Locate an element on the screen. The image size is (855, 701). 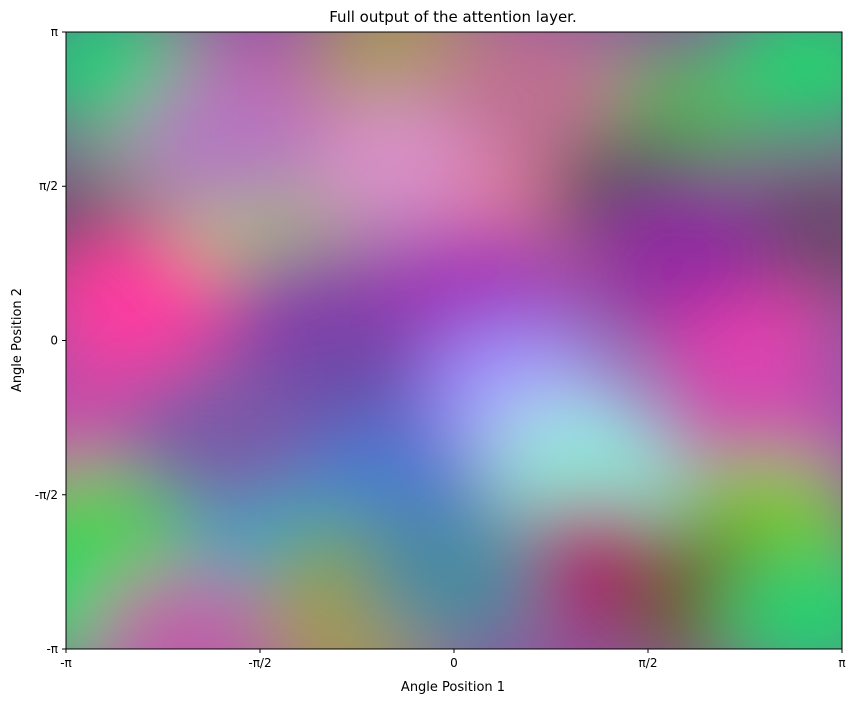
x-tick-label: -π/2 is located at coordinates (259, 663).